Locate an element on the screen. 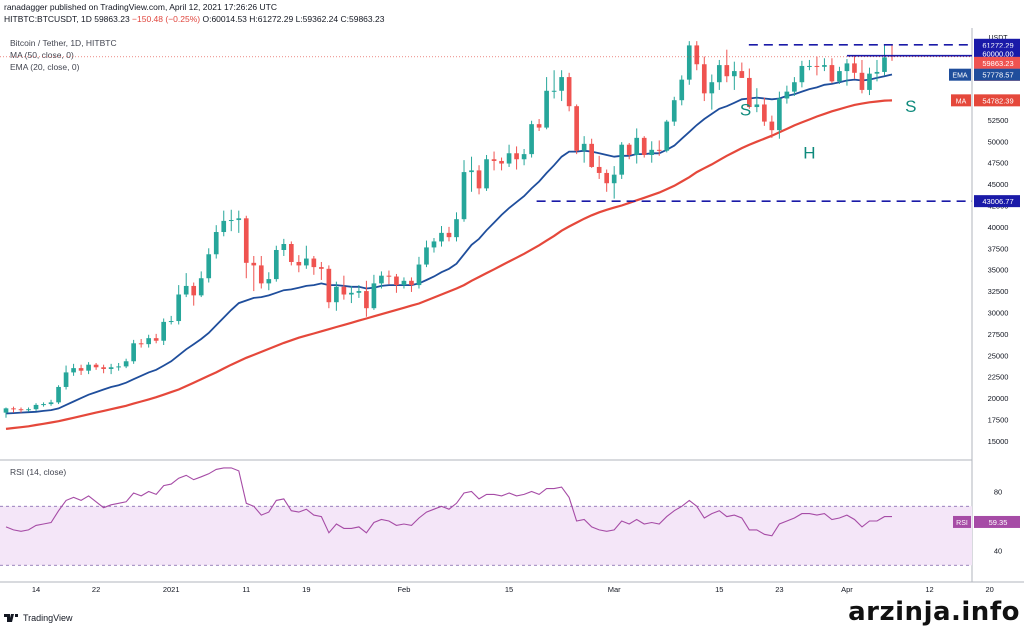  time-tick-label: 19 is located at coordinates (306, 589).